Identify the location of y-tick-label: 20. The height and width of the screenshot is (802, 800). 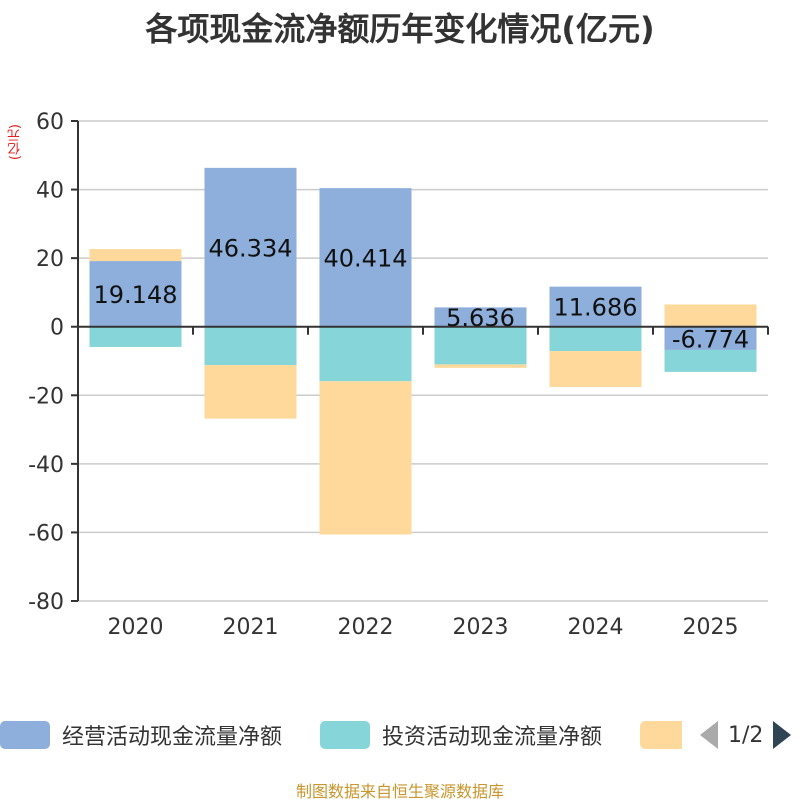
(50, 259).